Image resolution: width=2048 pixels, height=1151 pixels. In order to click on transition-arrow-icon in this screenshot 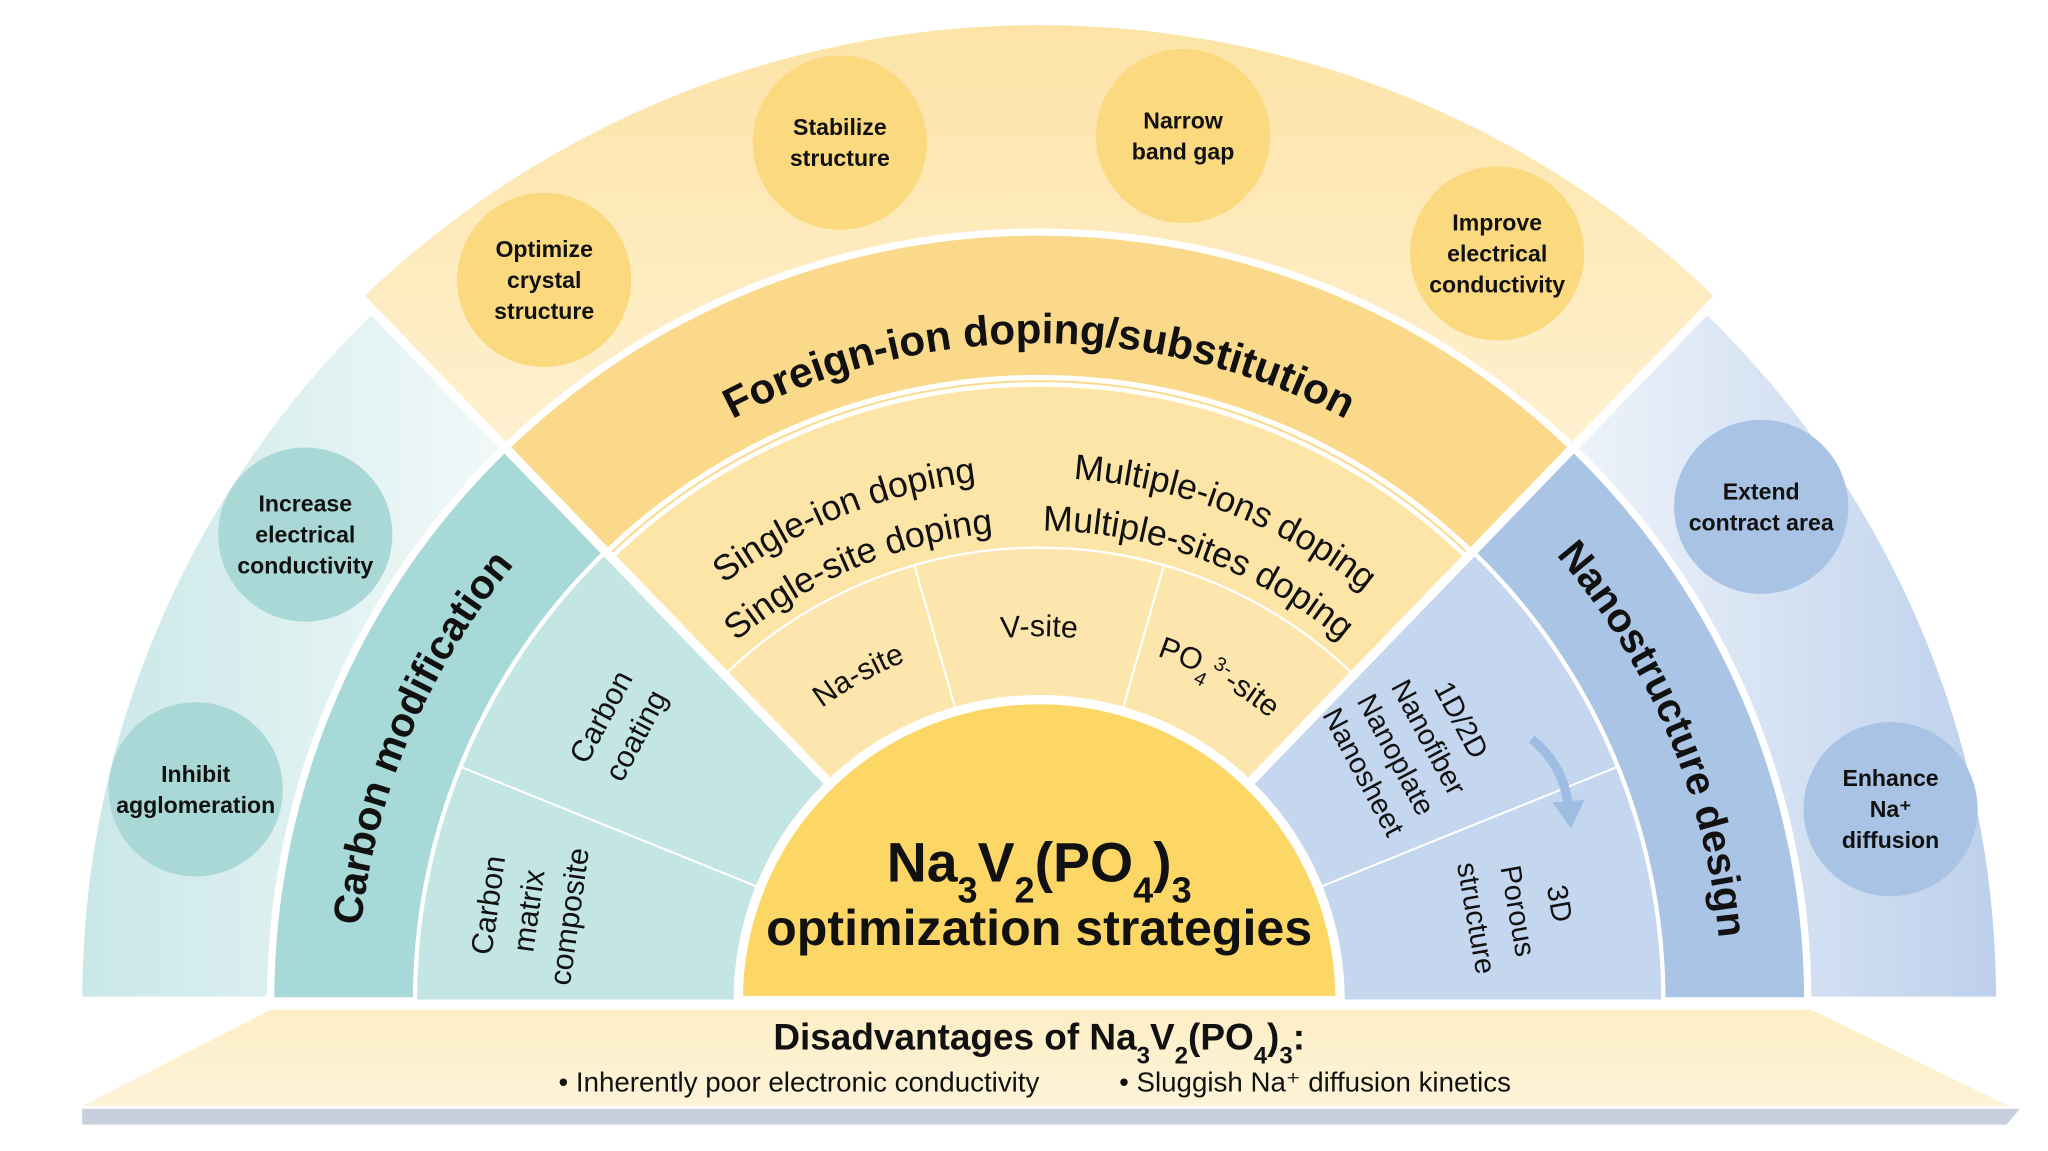, I will do `click(1551, 772)`.